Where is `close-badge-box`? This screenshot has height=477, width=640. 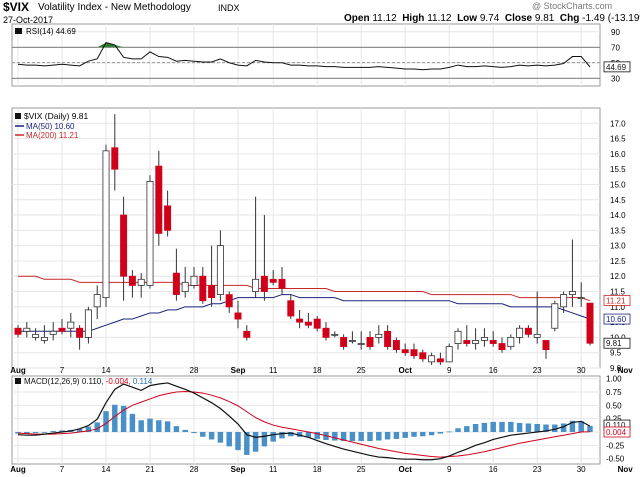
close-badge-box is located at coordinates (617, 343).